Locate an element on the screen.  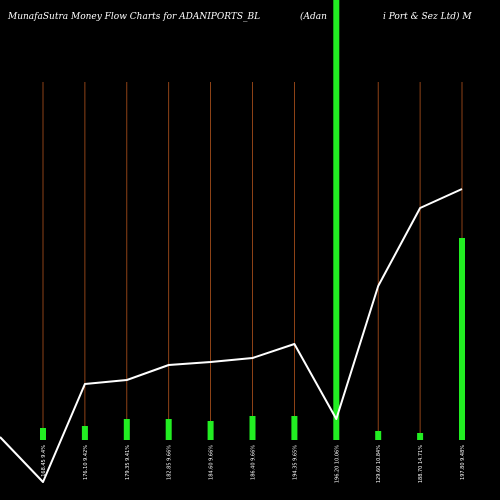
chart-title-right: i Port & Sez Ltd) M is located at coordinates (427, 16).